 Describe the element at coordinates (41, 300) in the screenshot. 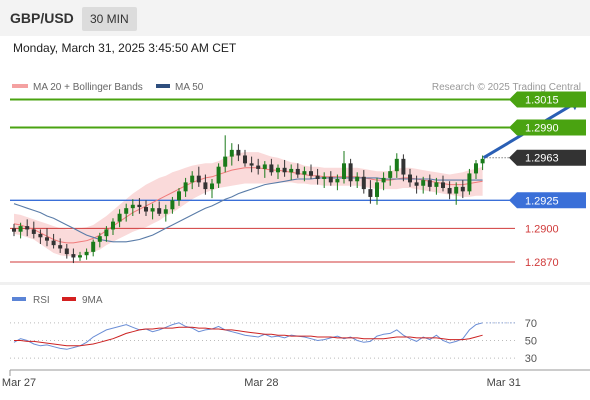

I see `rsi-legend-label: RSI` at that location.